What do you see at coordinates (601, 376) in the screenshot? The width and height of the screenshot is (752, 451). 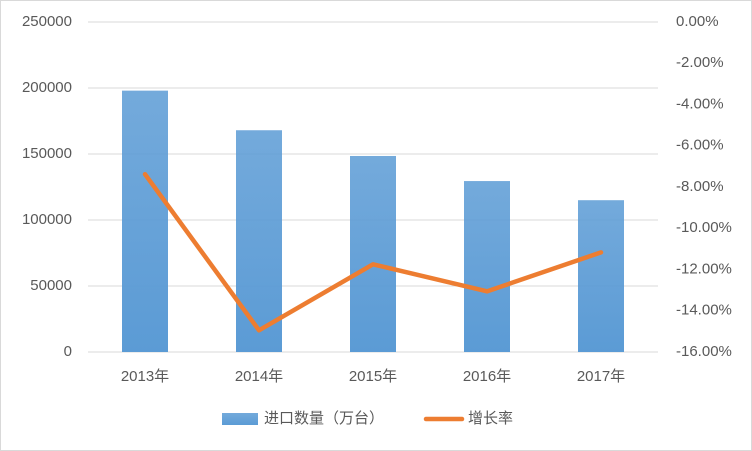 I see `x-tick-label: 2017年` at bounding box center [601, 376].